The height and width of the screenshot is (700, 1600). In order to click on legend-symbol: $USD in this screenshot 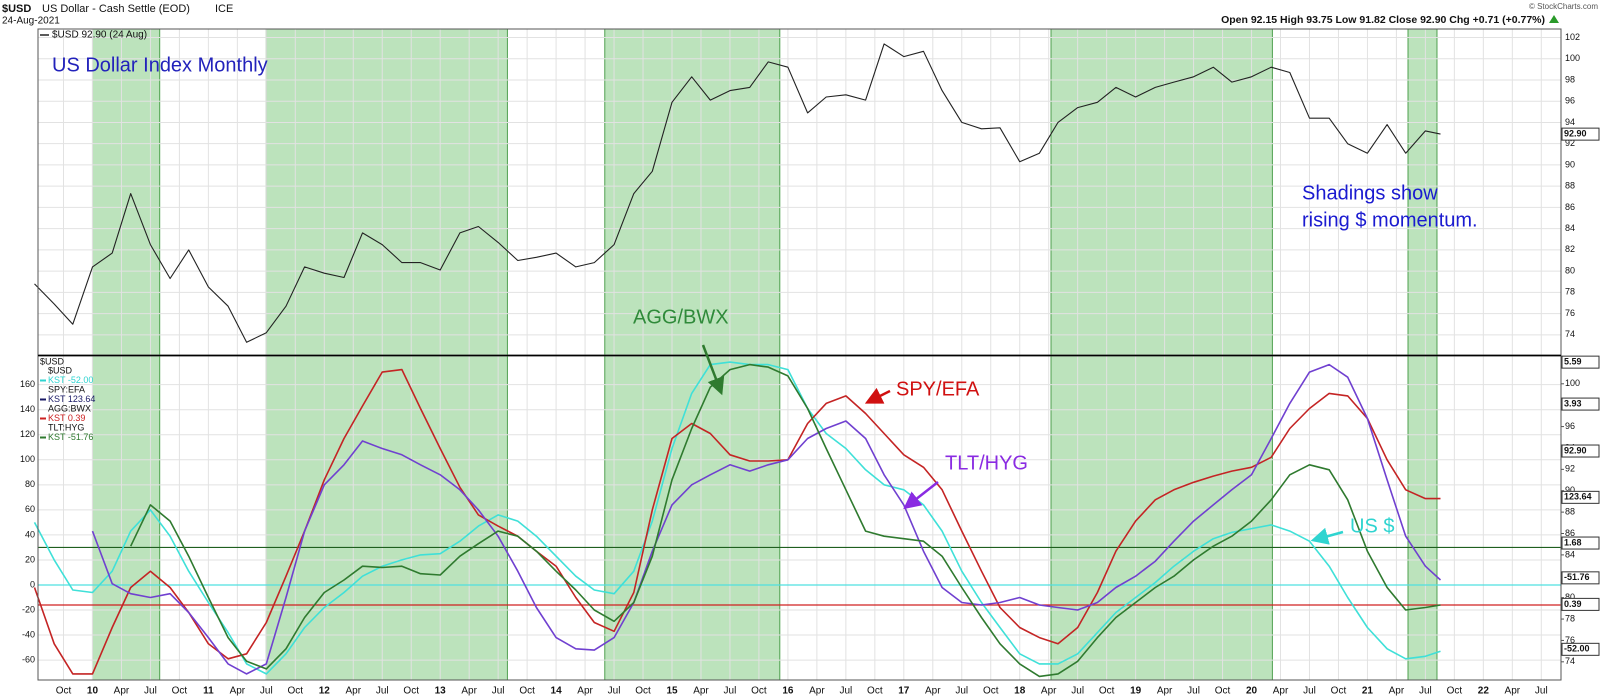, I will do `click(60, 370)`.